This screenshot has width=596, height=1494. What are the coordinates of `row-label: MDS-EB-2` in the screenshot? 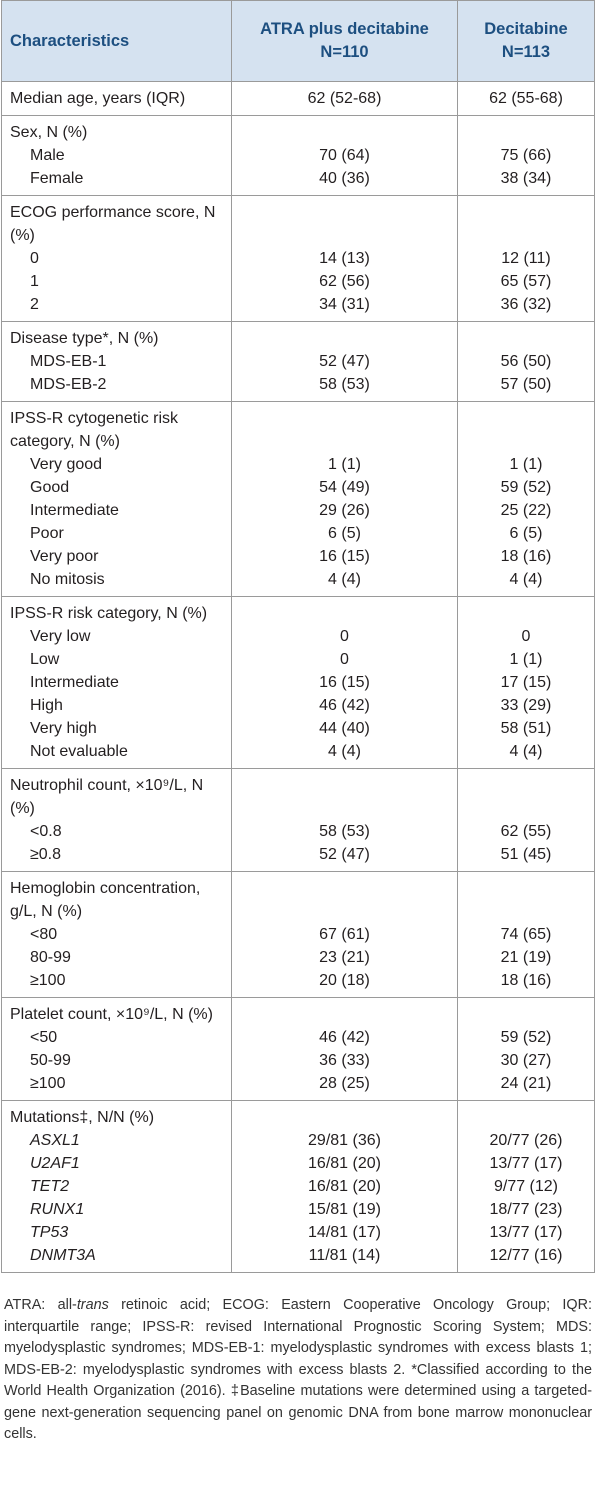 It's located at (116, 387).